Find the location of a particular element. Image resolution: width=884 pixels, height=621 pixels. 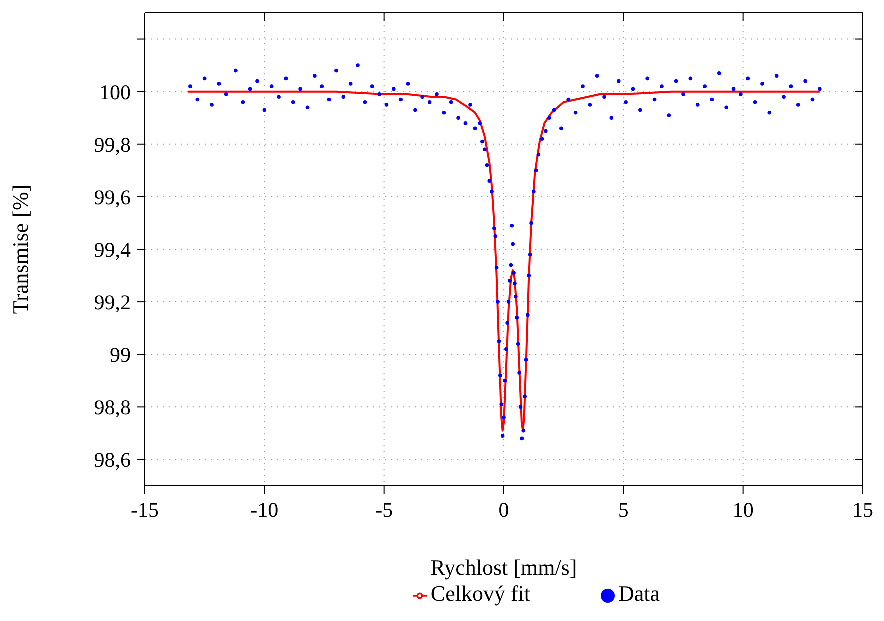

y-tick-label: 99,2 is located at coordinates (112, 302).